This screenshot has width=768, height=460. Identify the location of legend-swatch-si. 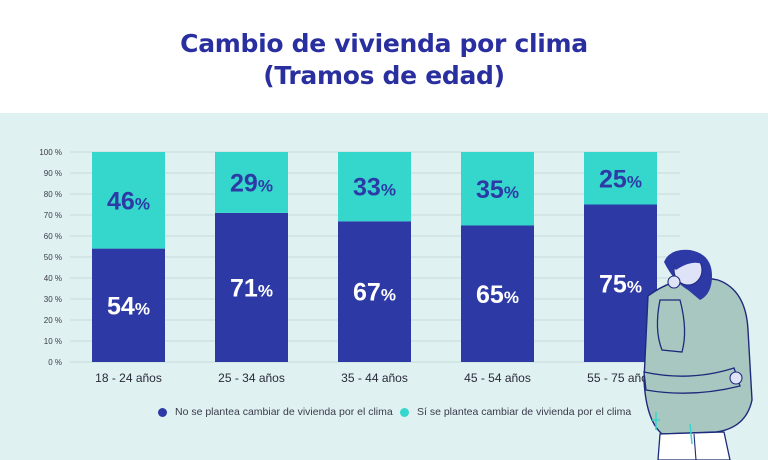
(404, 412).